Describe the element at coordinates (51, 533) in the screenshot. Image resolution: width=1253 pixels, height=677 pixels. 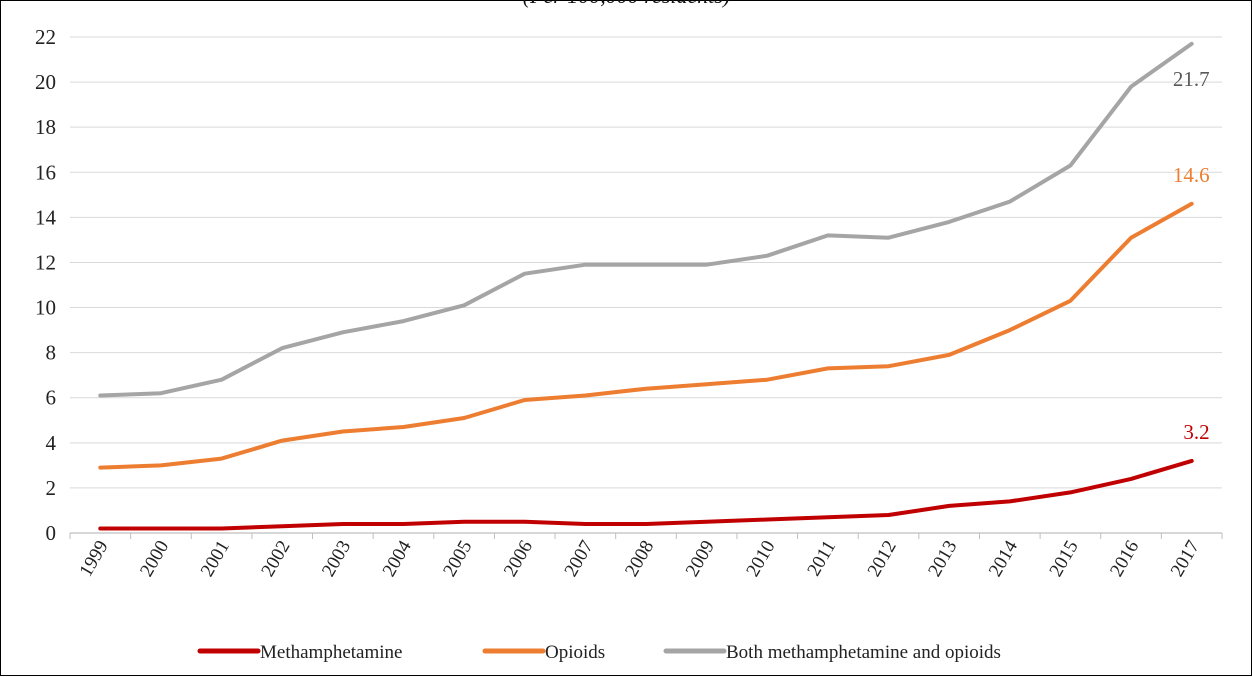
I see `y-tick-label: 0` at that location.